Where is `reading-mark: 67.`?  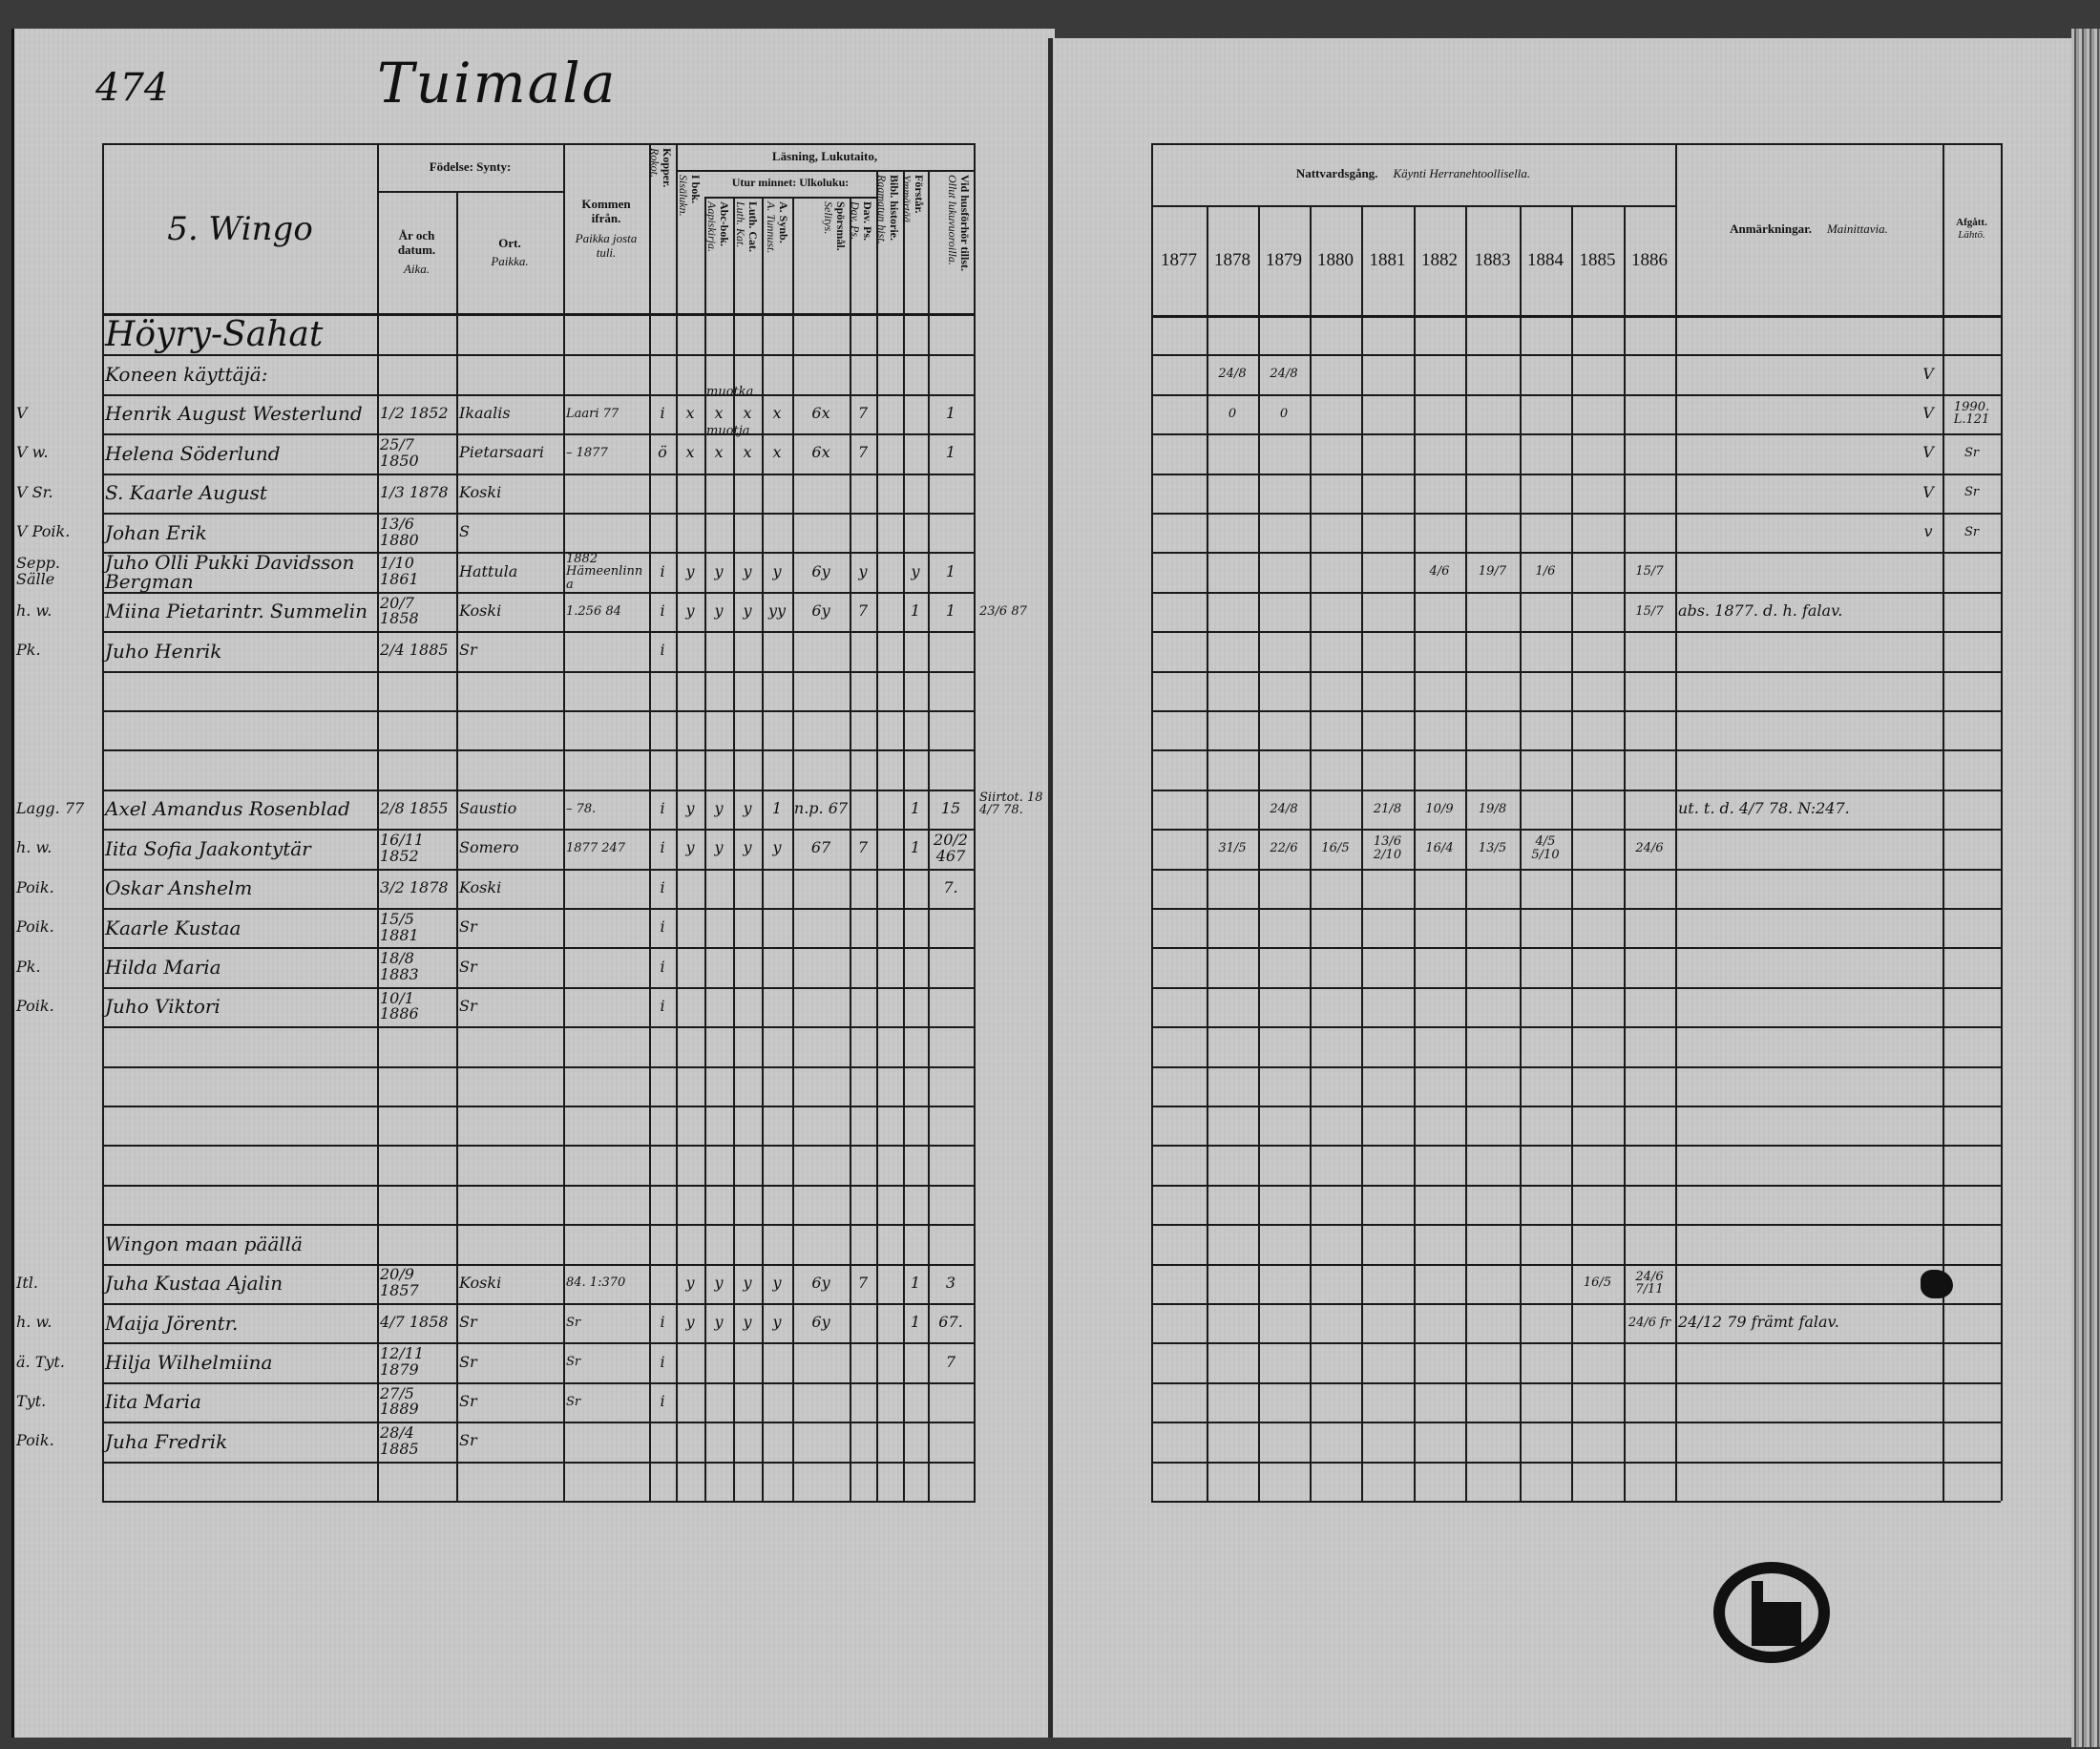 reading-mark: 67. is located at coordinates (951, 1322).